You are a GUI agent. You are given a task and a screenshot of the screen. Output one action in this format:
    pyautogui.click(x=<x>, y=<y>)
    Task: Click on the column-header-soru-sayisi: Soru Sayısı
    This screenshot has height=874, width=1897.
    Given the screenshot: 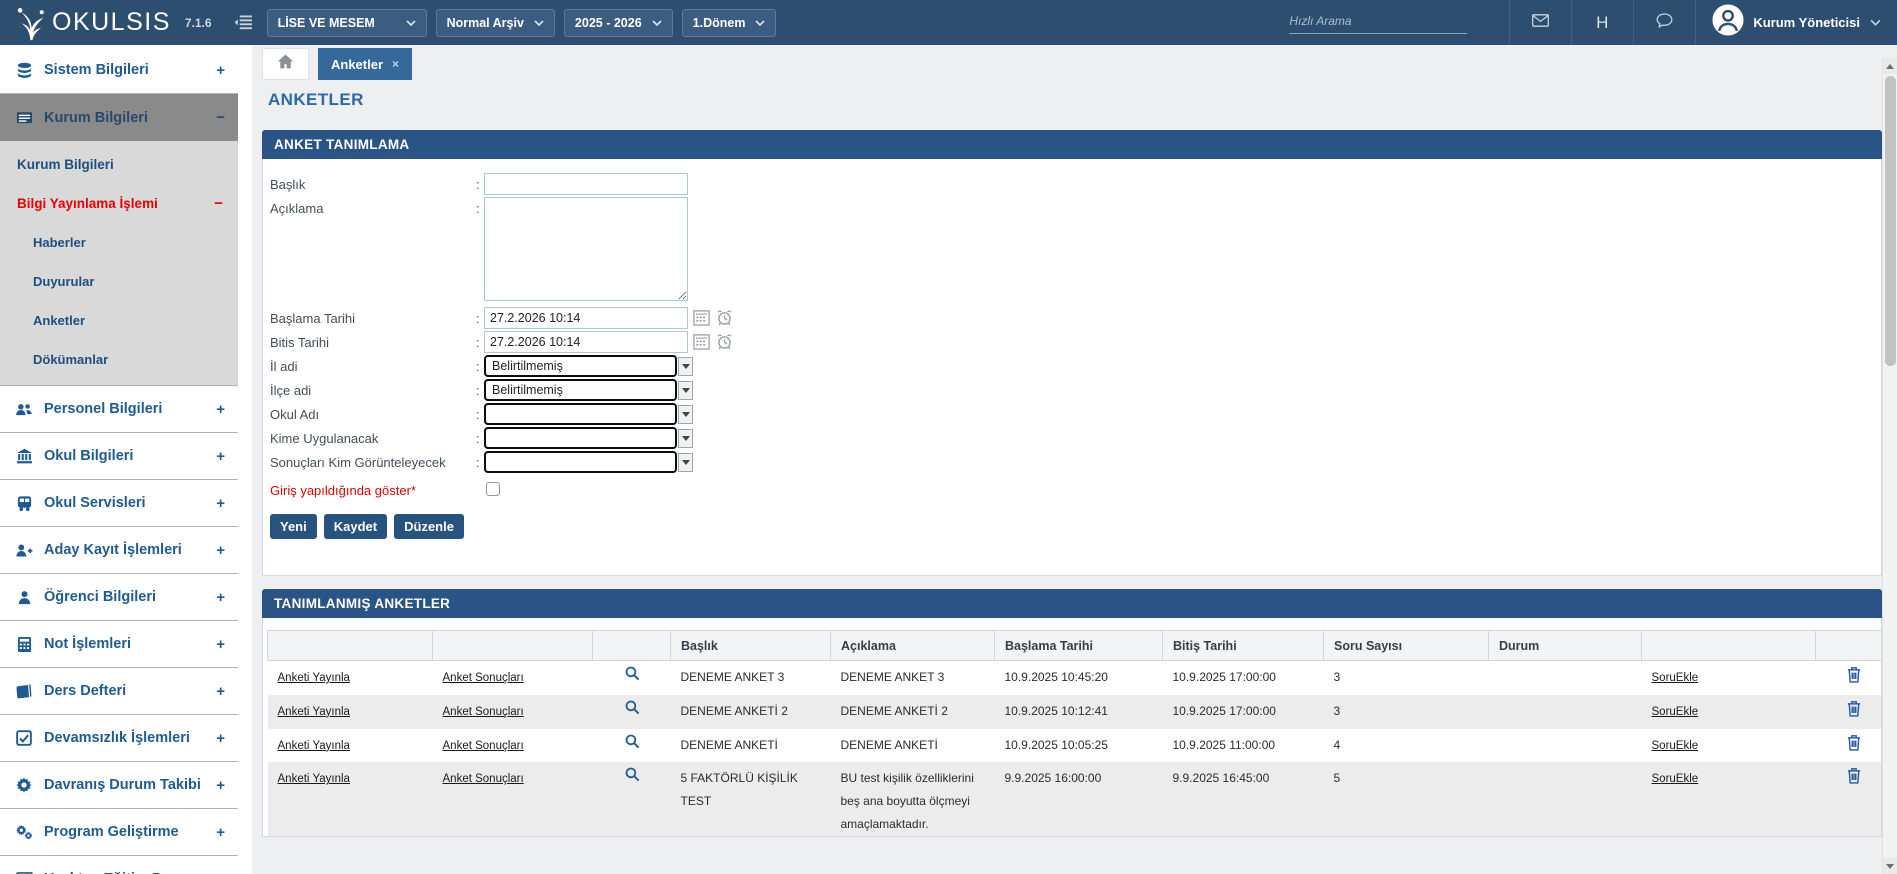 What is the action you would take?
    pyautogui.click(x=1406, y=645)
    